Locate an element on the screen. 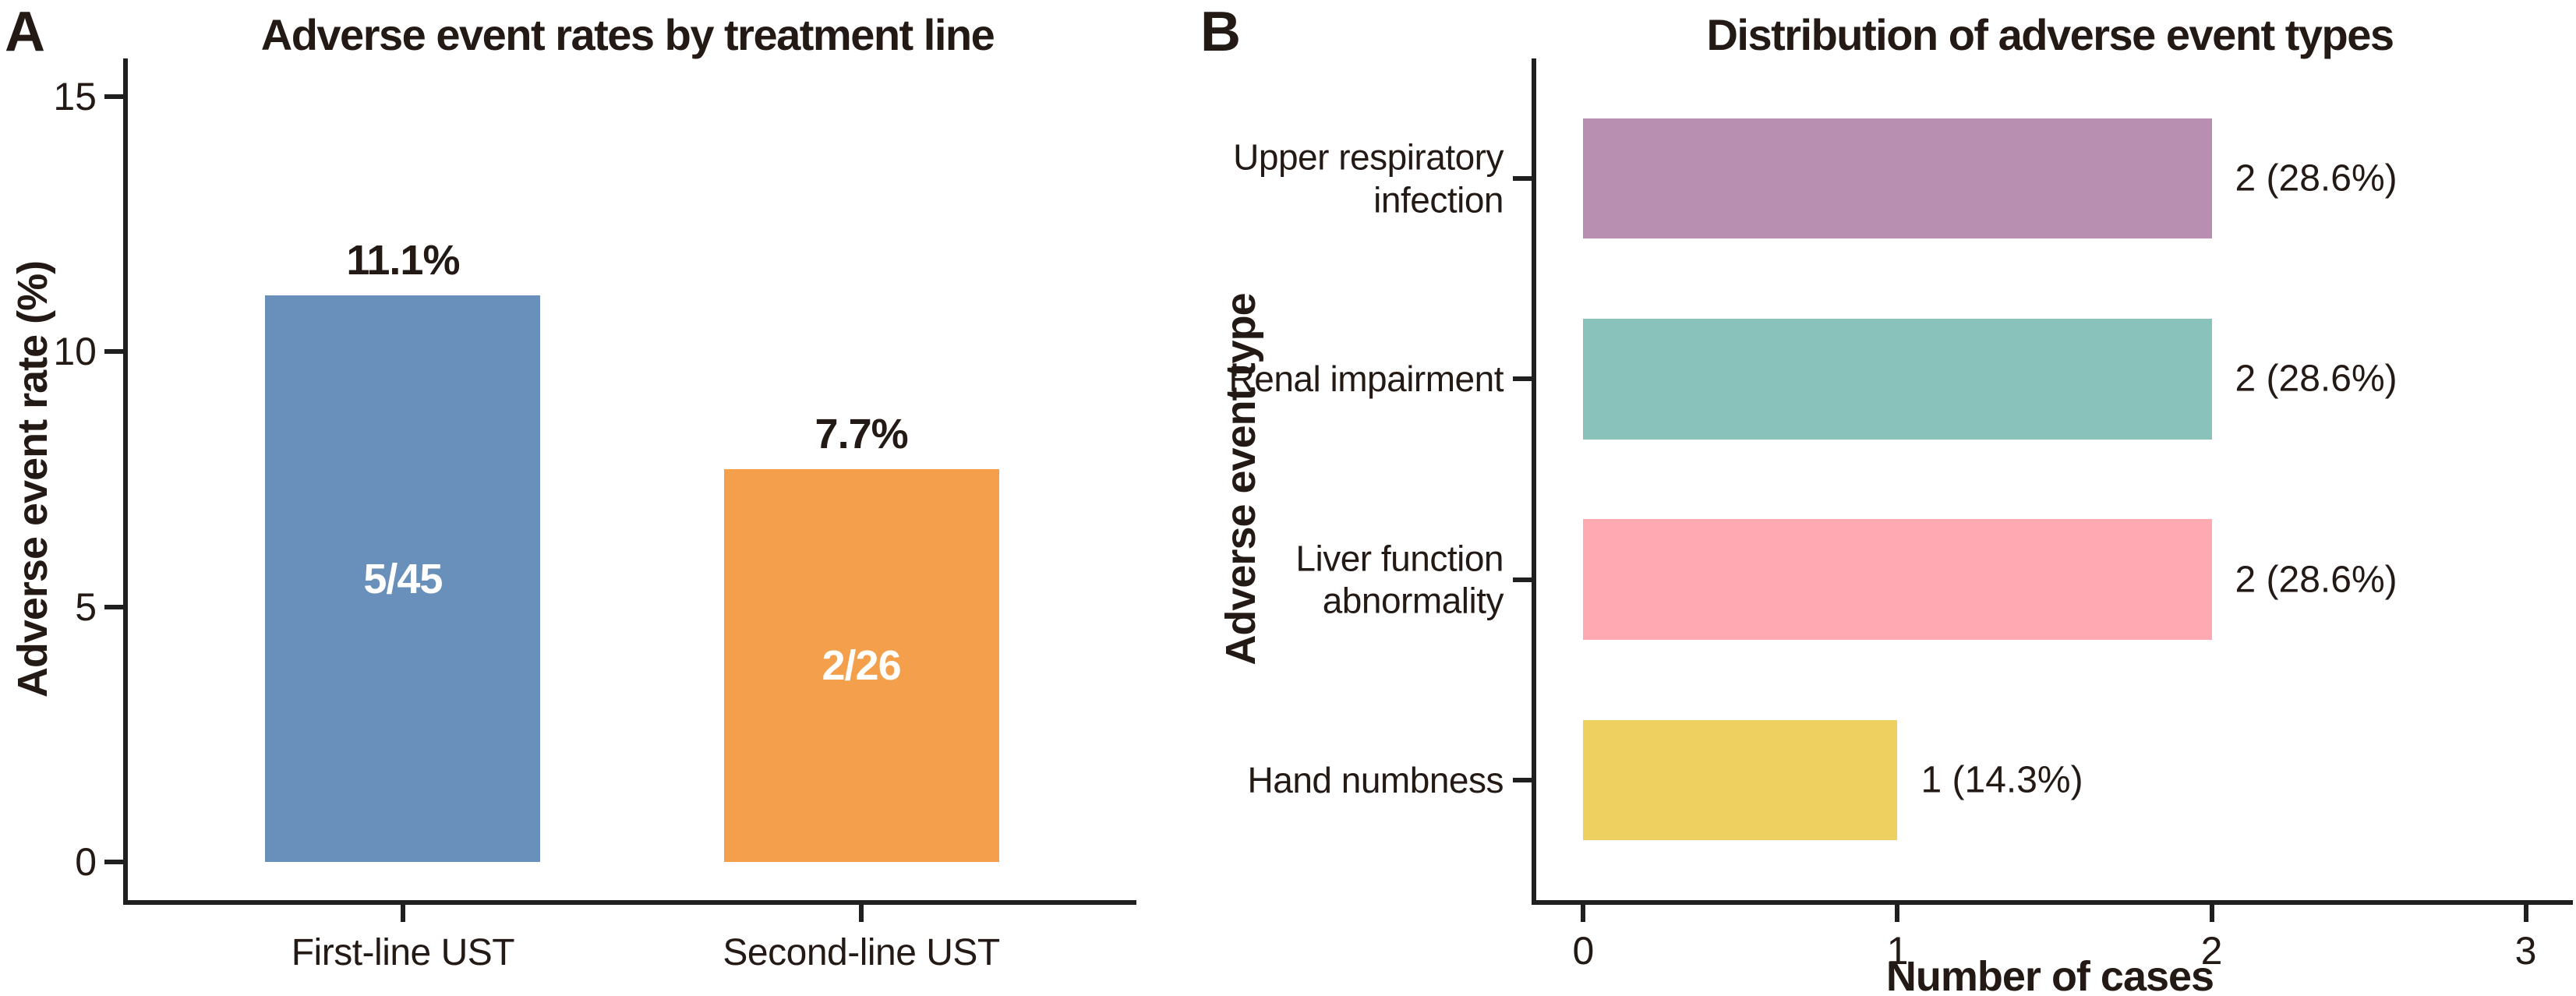 Image resolution: width=2576 pixels, height=996 pixels. bar-fraction-label: 2/26 is located at coordinates (862, 665).